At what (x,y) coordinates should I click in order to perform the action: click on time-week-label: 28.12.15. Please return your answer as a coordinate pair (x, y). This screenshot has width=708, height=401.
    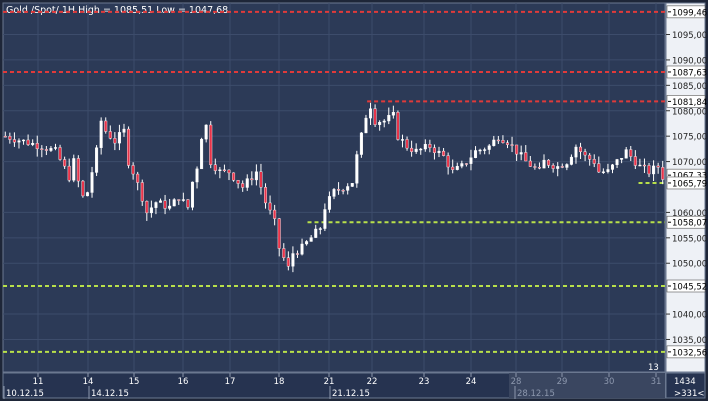
    Looking at the image, I should click on (536, 394).